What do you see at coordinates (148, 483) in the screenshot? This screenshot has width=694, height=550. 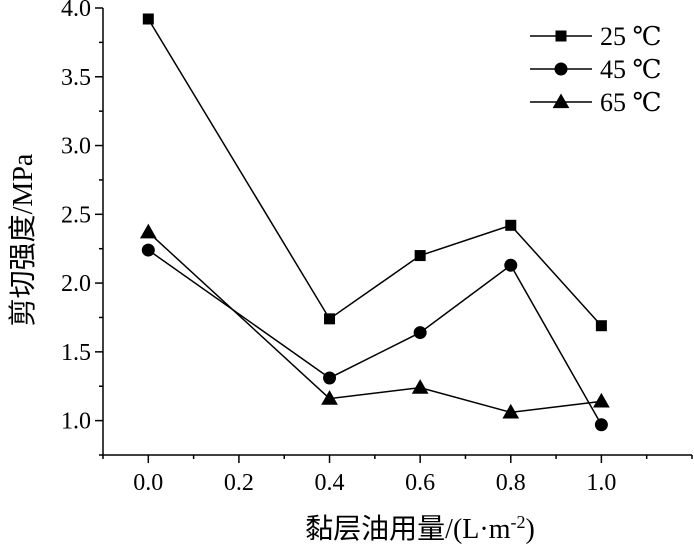 I see `x-tick-label: 0.0` at bounding box center [148, 483].